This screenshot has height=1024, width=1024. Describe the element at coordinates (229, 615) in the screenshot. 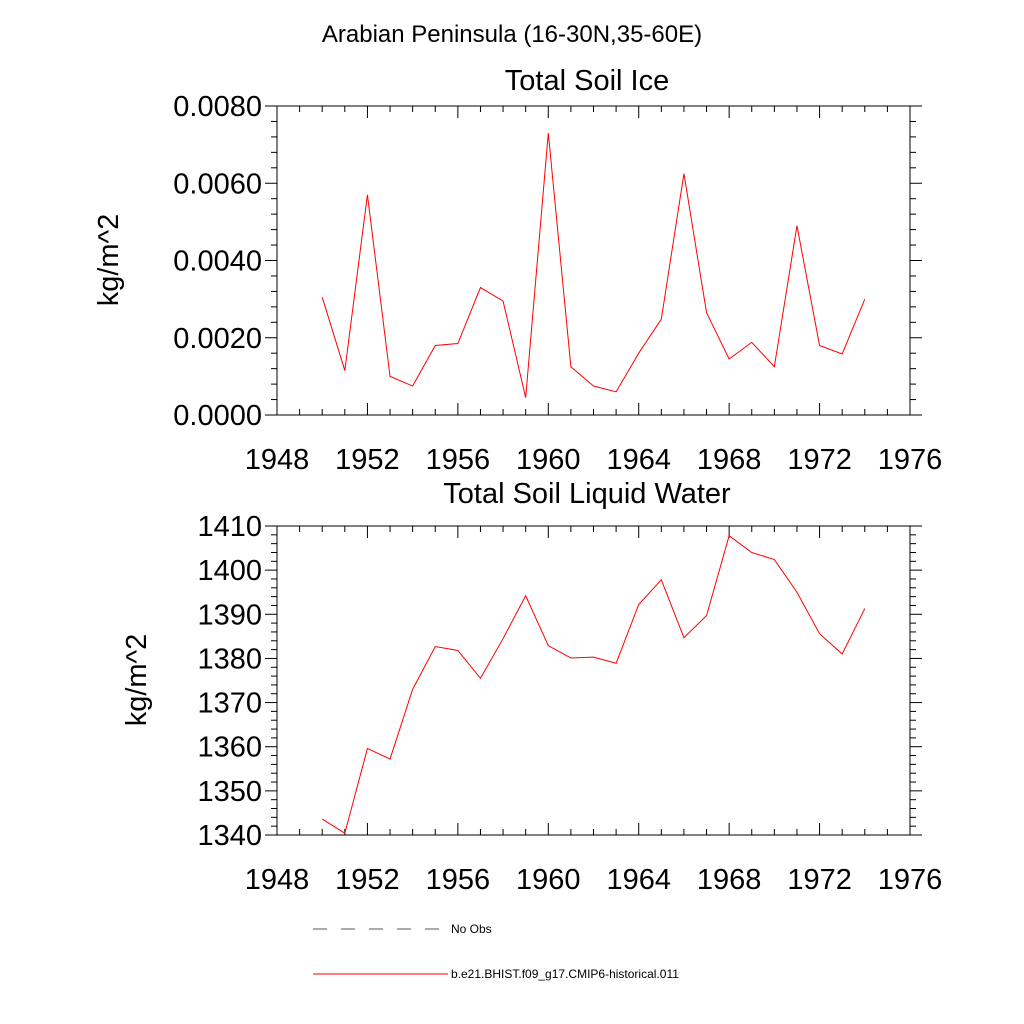

I see `y-tick-label: 1390` at that location.